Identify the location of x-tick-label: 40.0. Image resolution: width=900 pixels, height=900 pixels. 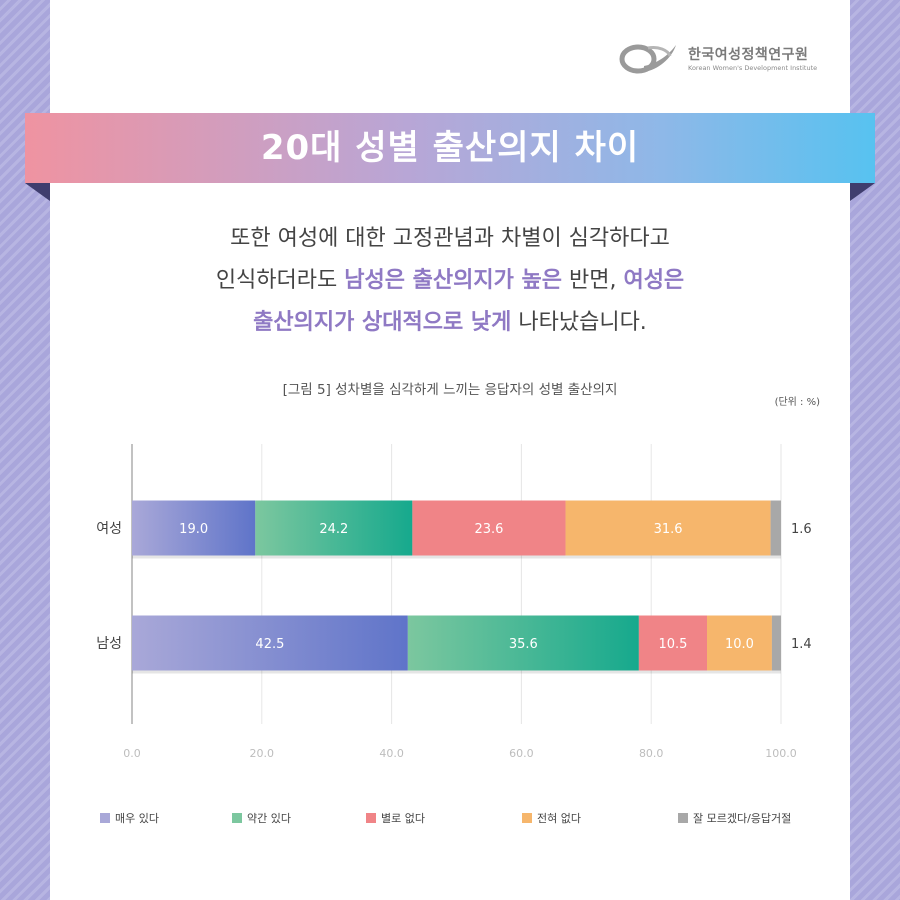
(391, 753).